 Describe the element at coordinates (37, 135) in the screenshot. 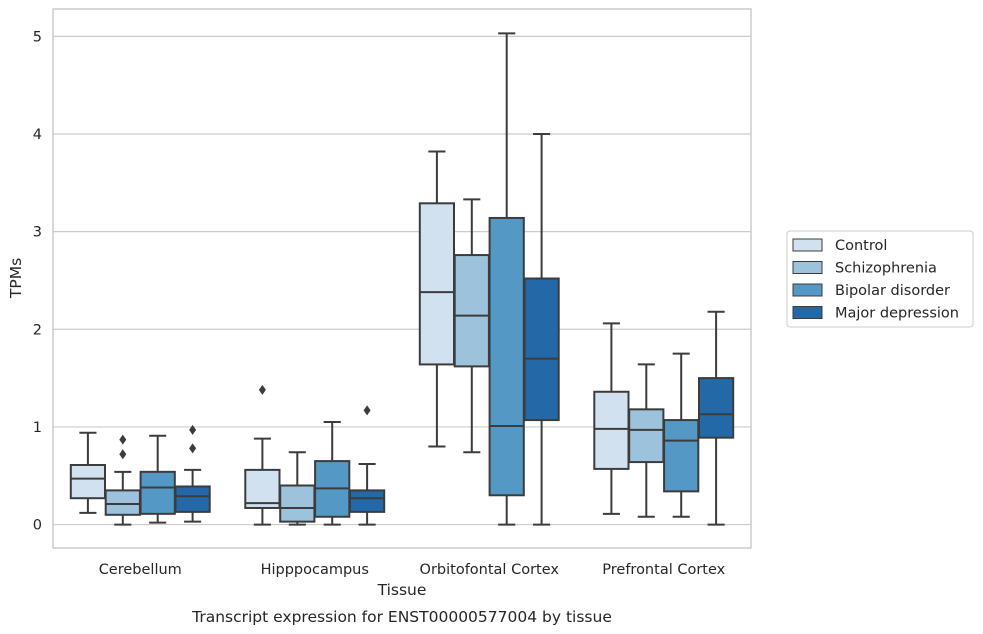

I see `y-tick-label: 4` at that location.